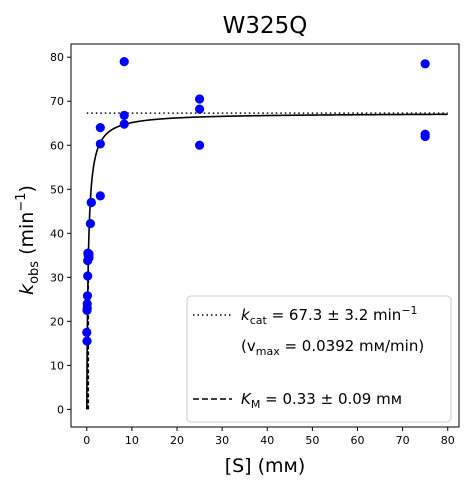  What do you see at coordinates (265, 466) in the screenshot?
I see `x-axis-title: [S] (mм)` at bounding box center [265, 466].